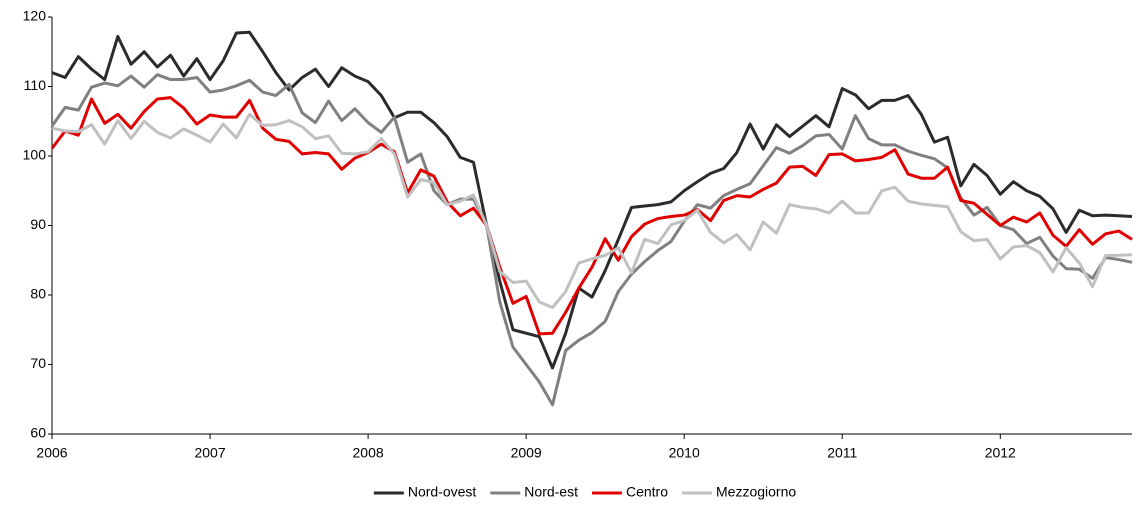  What do you see at coordinates (368, 453) in the screenshot?
I see `x-tick-label: 2008` at bounding box center [368, 453].